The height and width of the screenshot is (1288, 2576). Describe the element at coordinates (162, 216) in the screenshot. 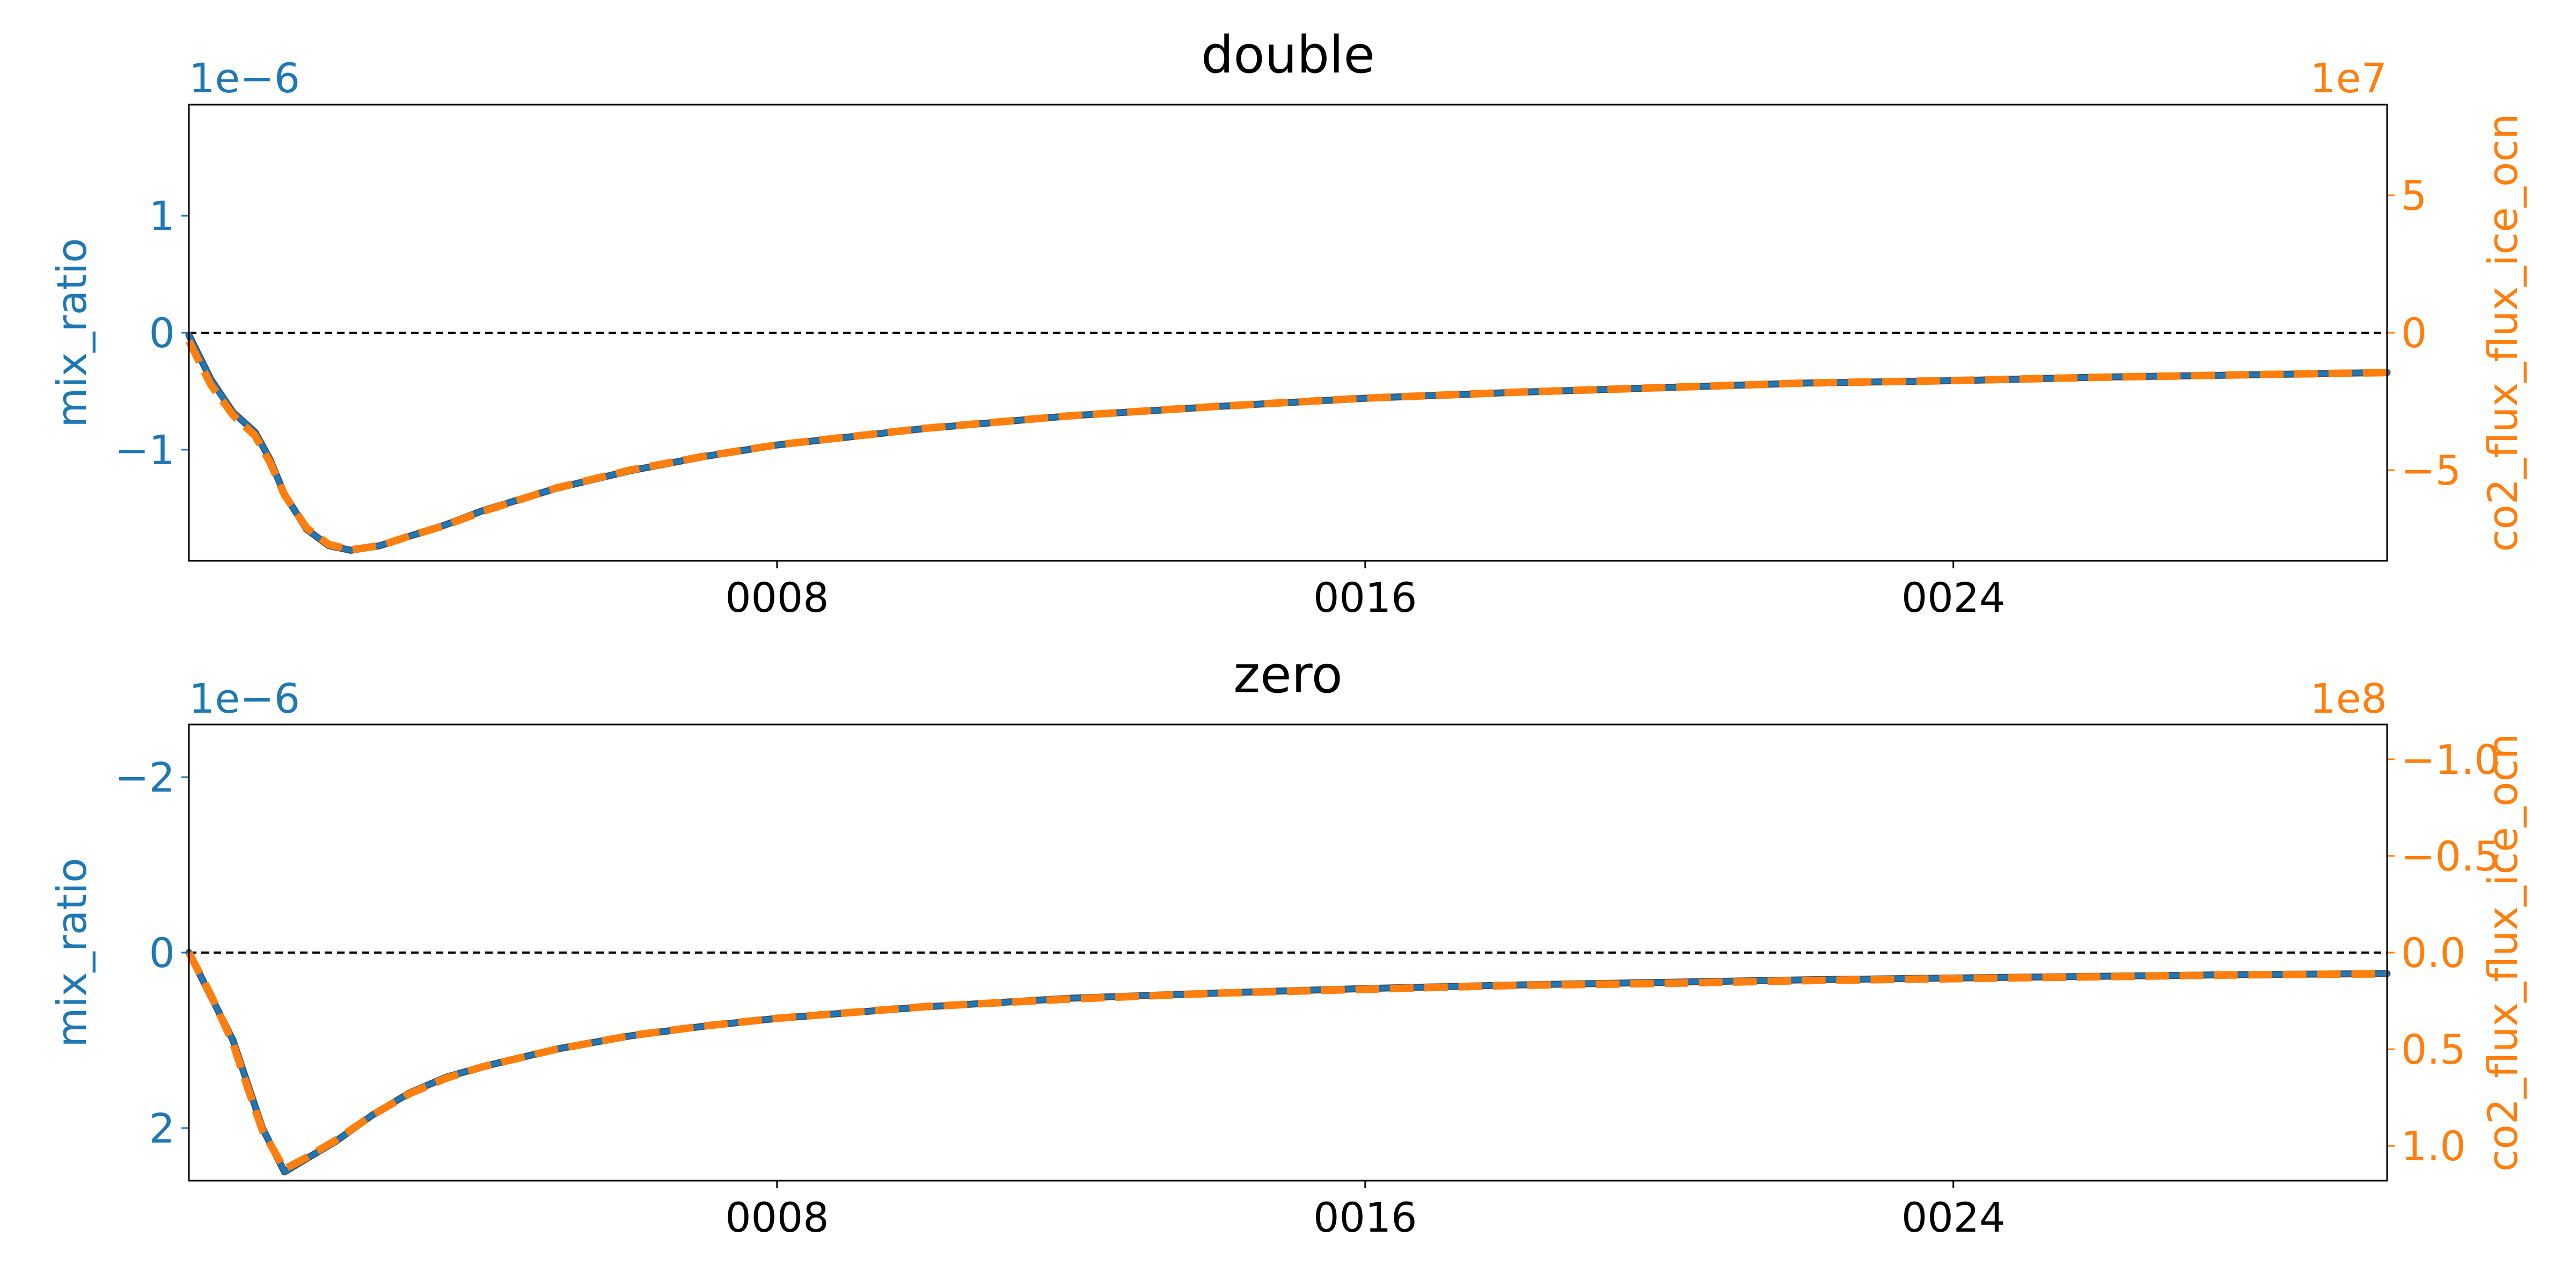

I see `left-tick-label: 1` at that location.